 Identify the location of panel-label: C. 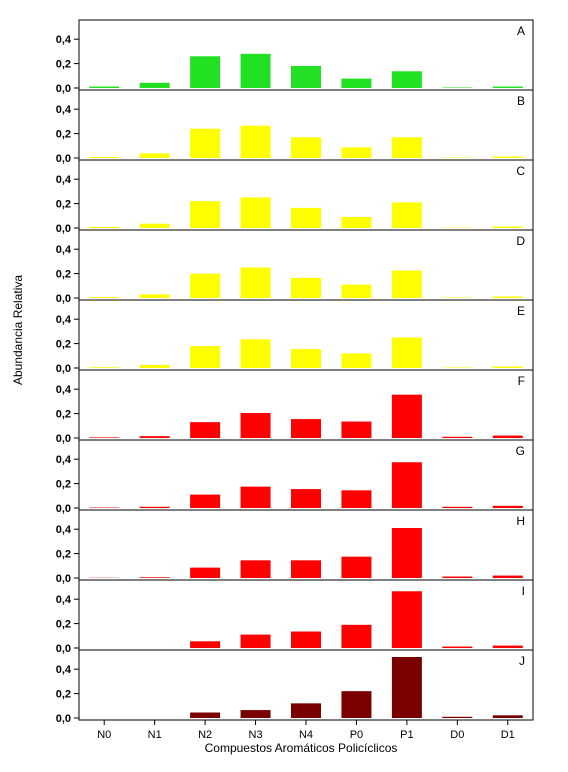
(520, 171).